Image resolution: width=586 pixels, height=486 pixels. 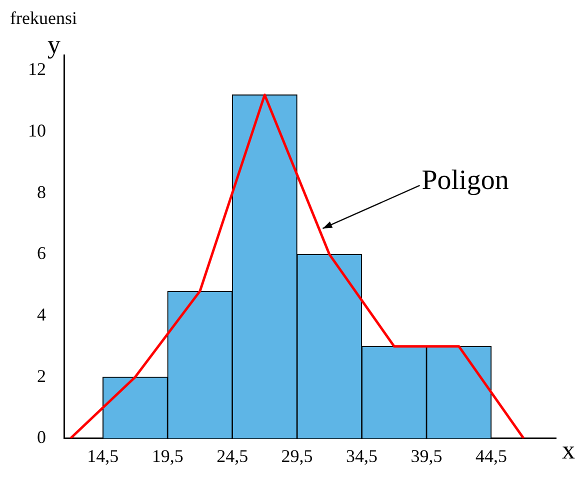 What do you see at coordinates (465, 180) in the screenshot?
I see `text: Poligon` at bounding box center [465, 180].